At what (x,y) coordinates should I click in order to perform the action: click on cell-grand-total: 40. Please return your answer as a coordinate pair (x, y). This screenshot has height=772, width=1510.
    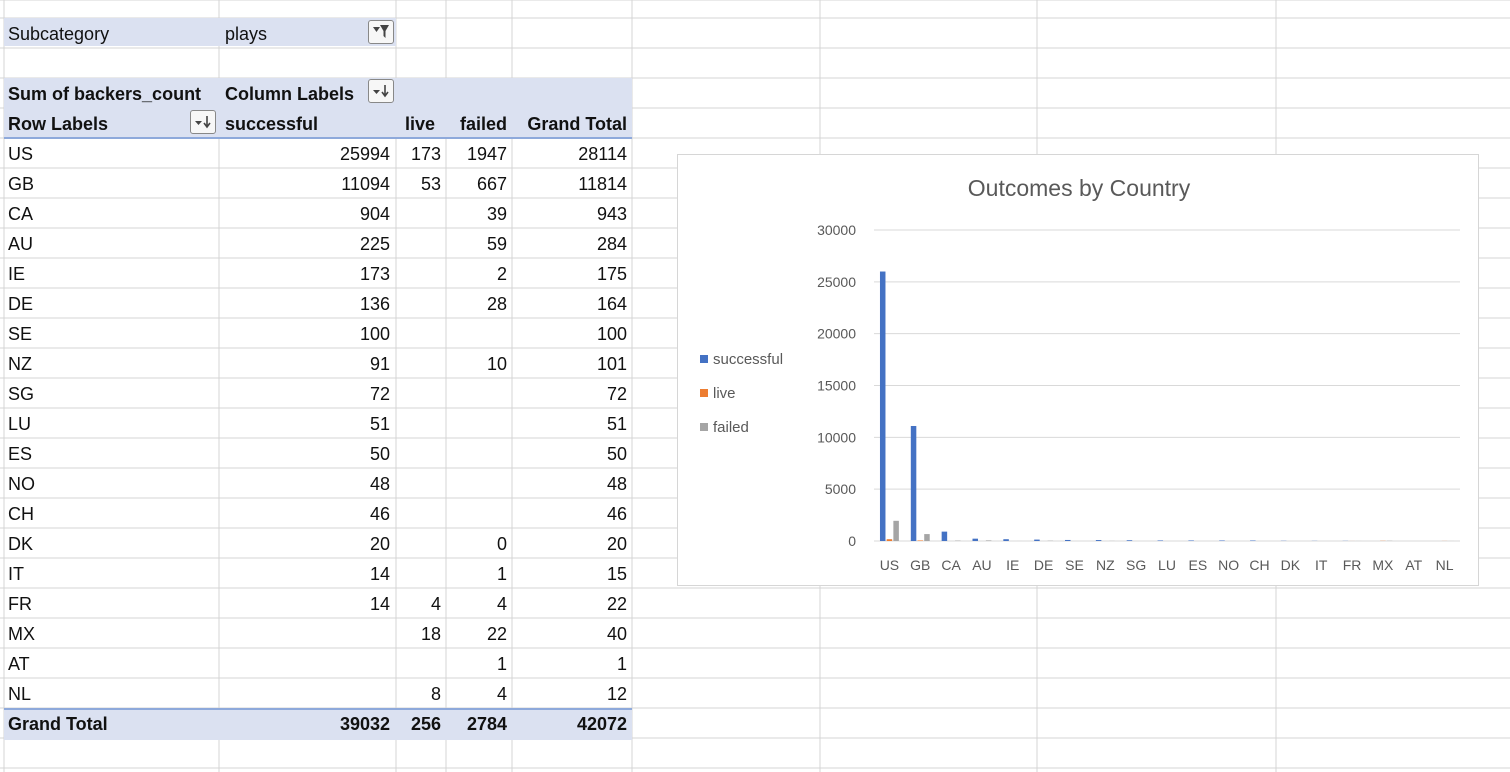
    Looking at the image, I should click on (616, 634).